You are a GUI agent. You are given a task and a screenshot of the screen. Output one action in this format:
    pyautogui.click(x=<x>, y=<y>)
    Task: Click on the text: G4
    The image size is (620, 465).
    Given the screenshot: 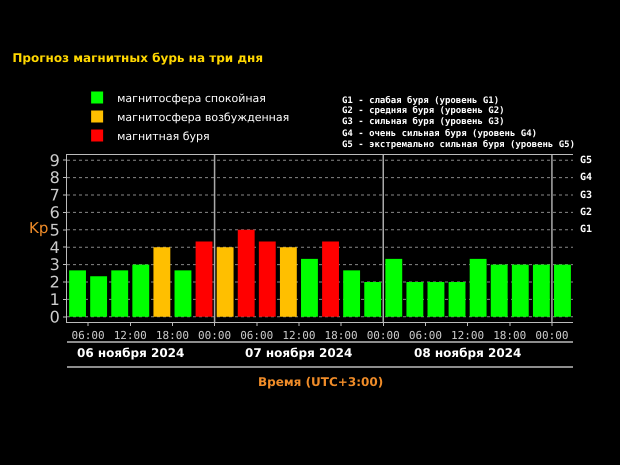 What is the action you would take?
    pyautogui.click(x=586, y=177)
    